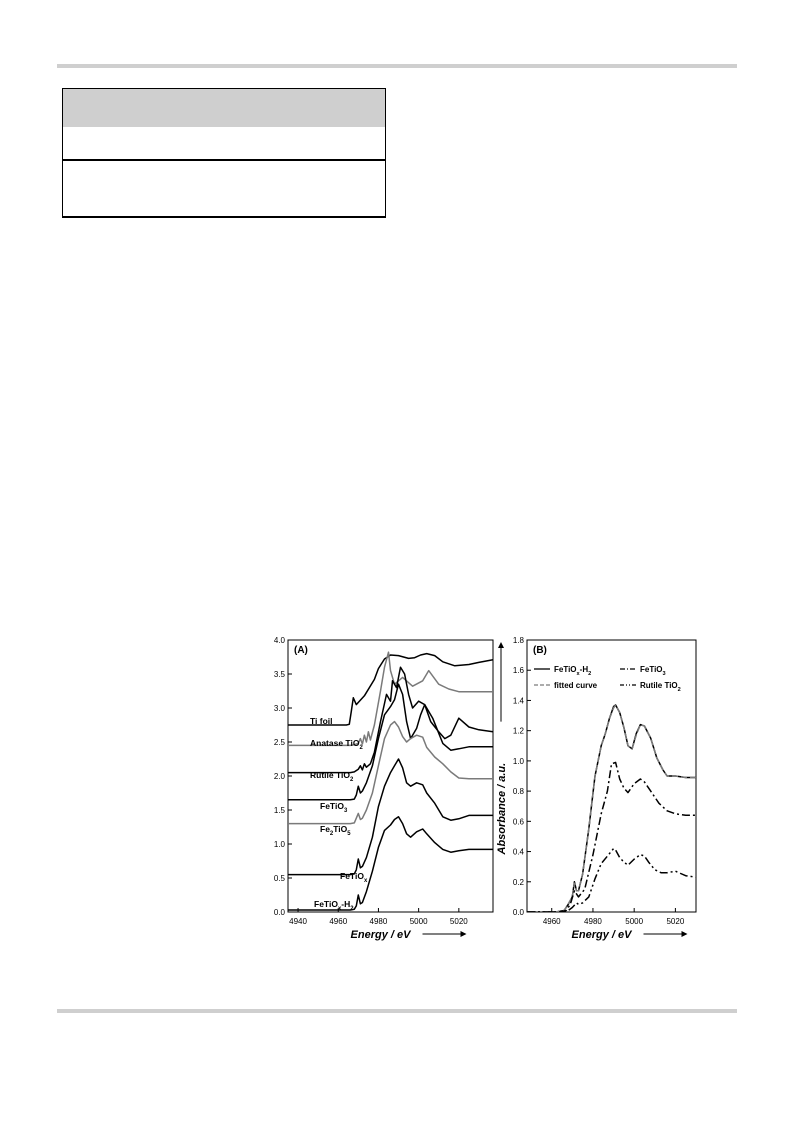 The height and width of the screenshot is (1121, 793). I want to click on series-label-4-part-1: 2, so click(332, 834).